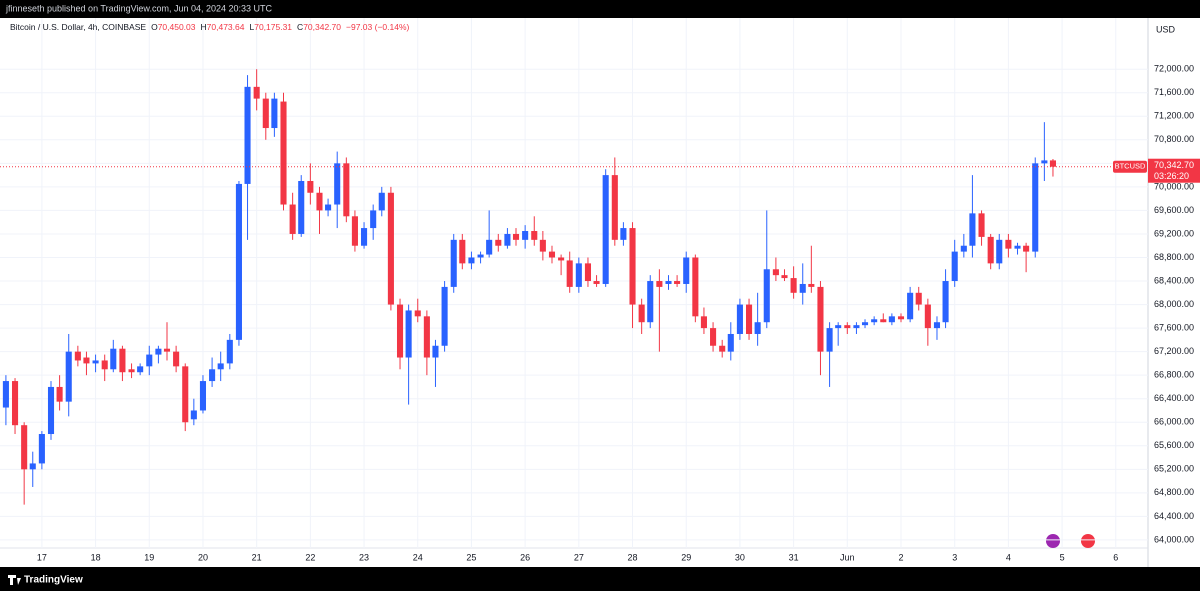 The image size is (1200, 591). What do you see at coordinates (600, 9) in the screenshot?
I see `top-bar` at bounding box center [600, 9].